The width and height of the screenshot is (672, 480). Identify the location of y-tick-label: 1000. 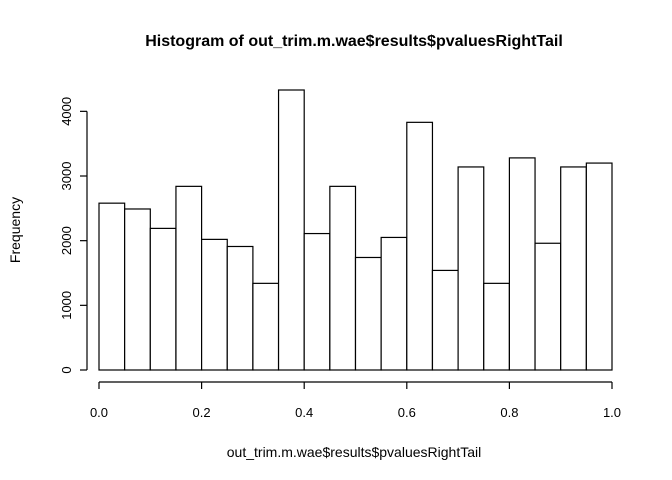
(66, 305).